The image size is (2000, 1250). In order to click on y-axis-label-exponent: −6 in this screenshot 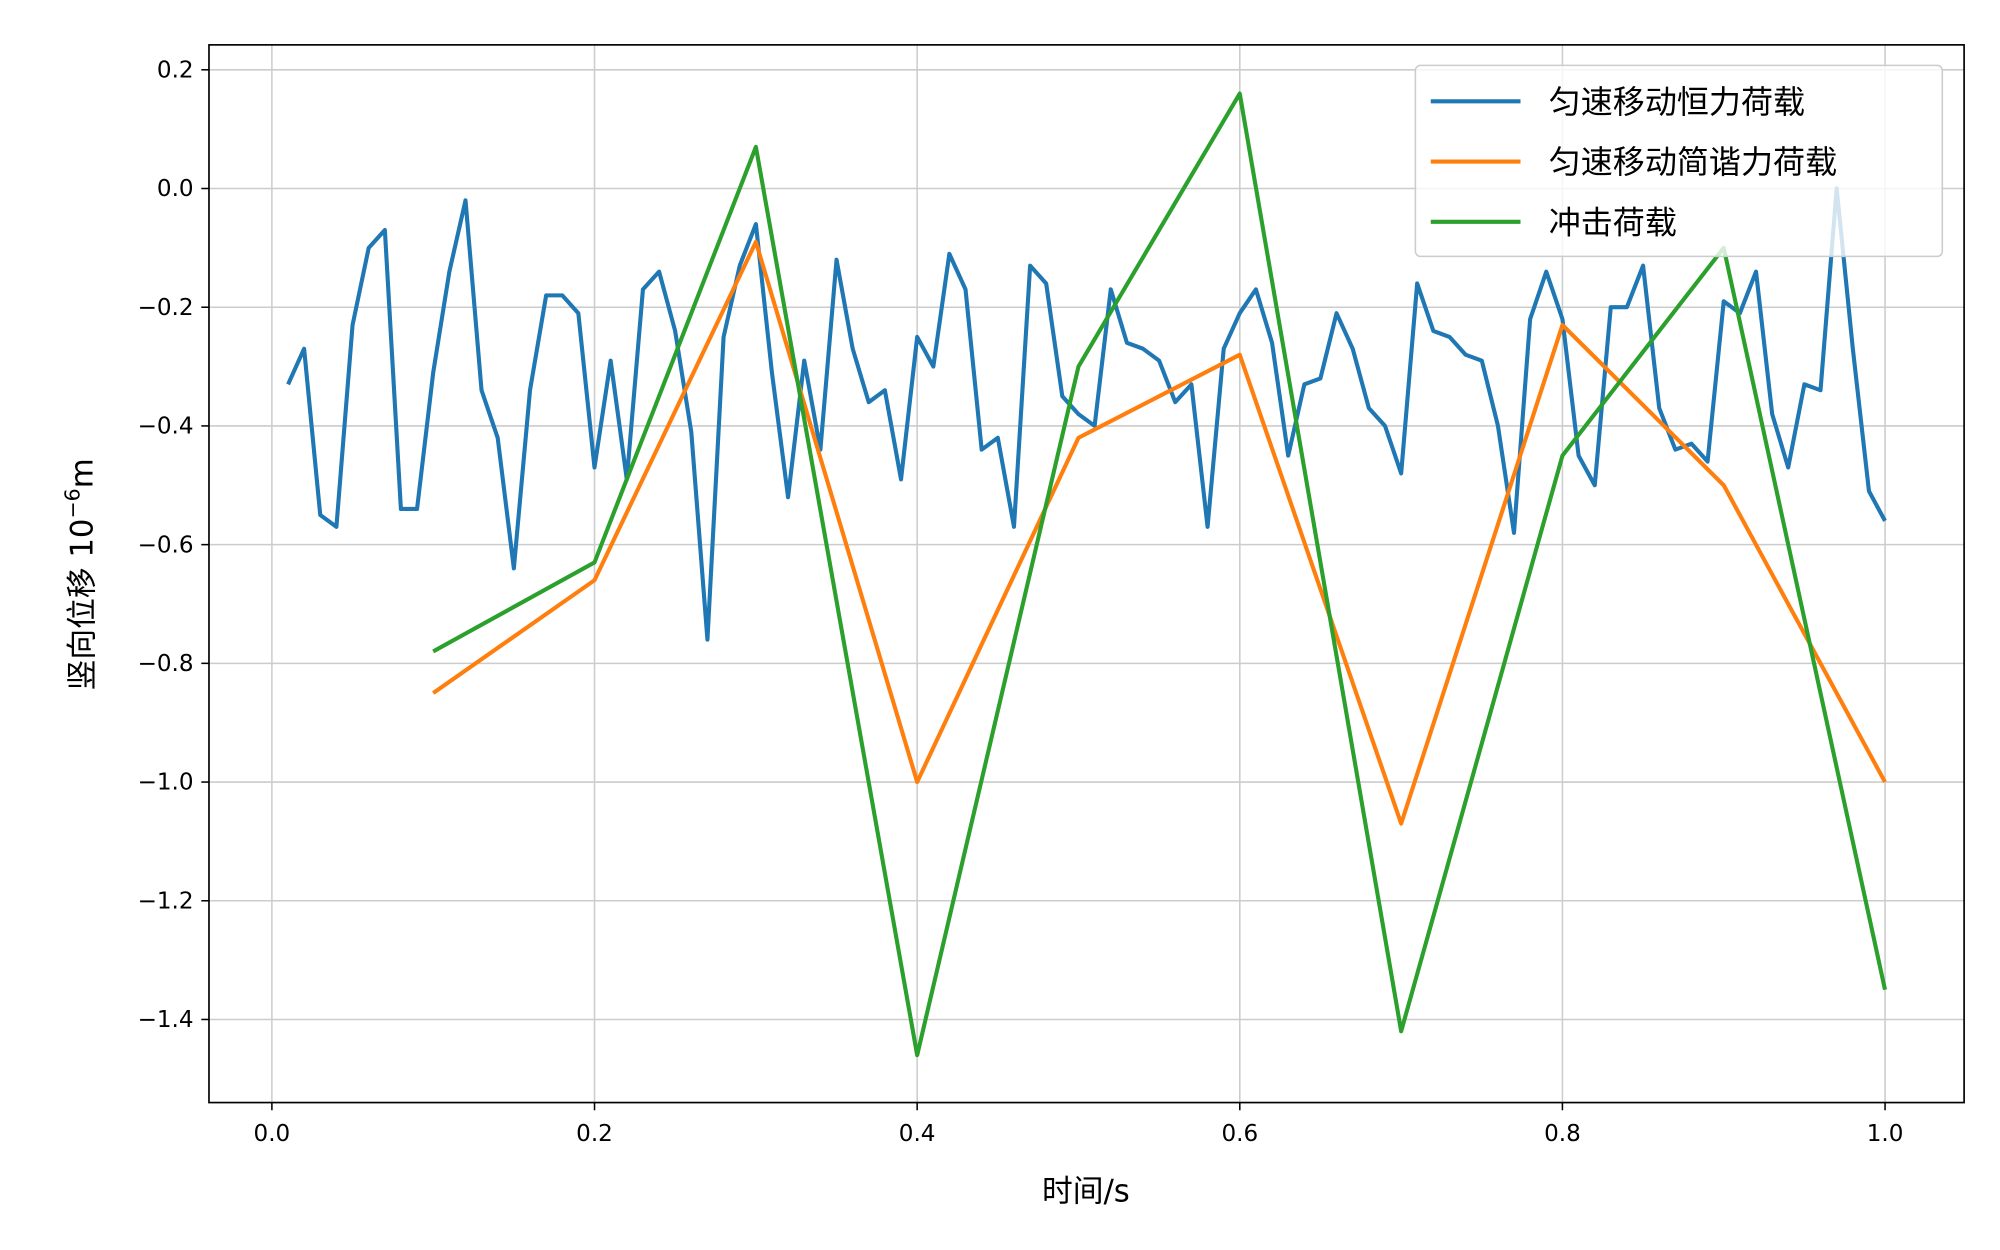, I will do `click(72, 503)`.